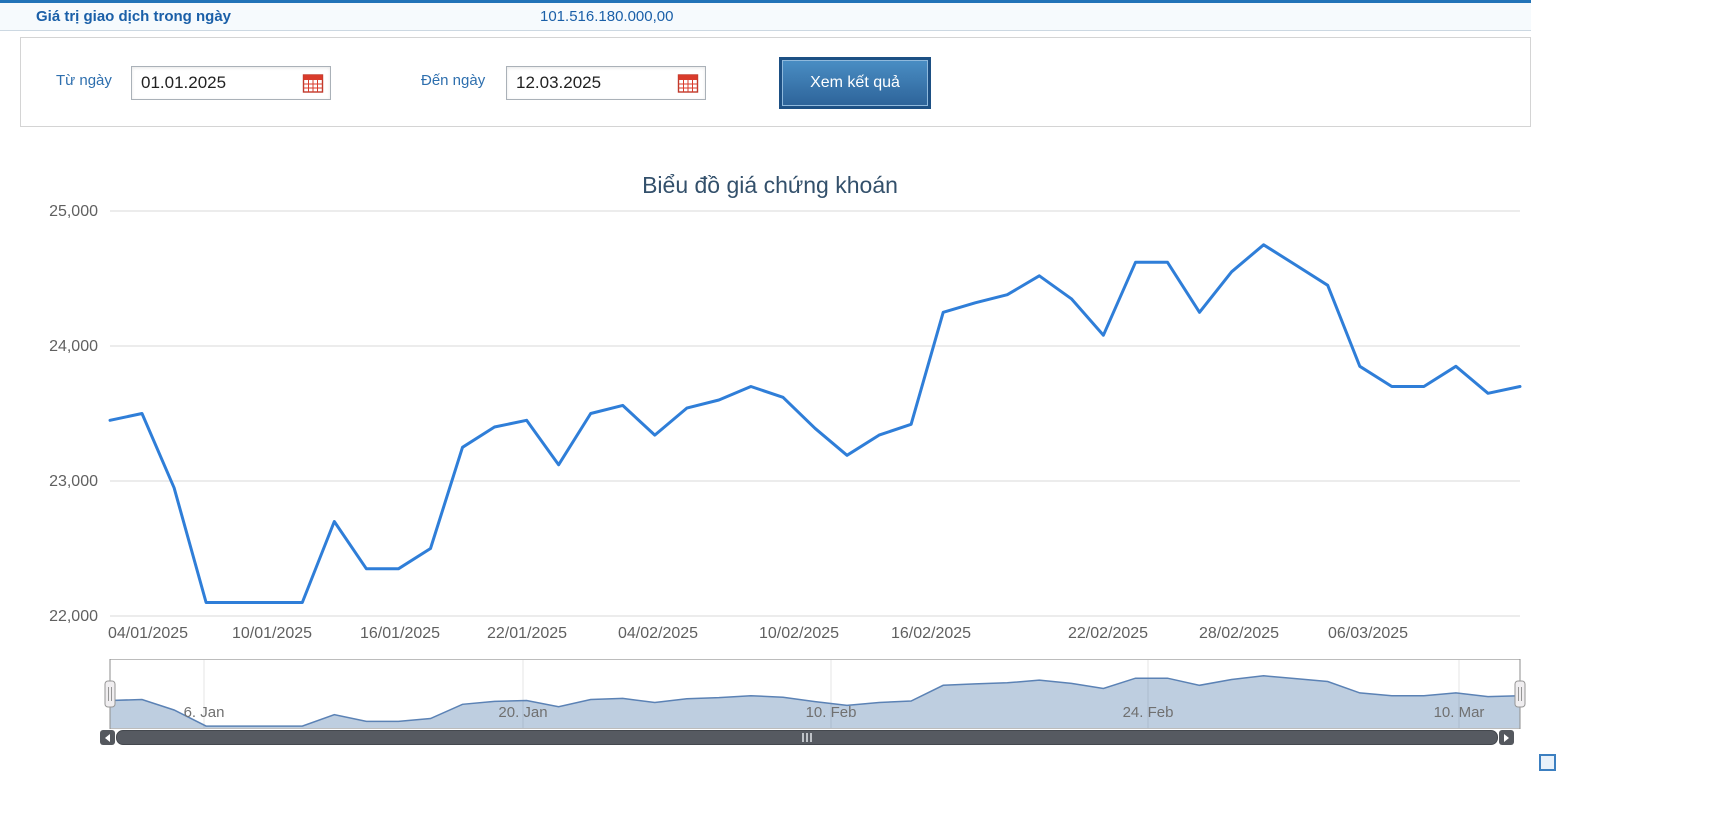  I want to click on to-date-input, so click(584, 83).